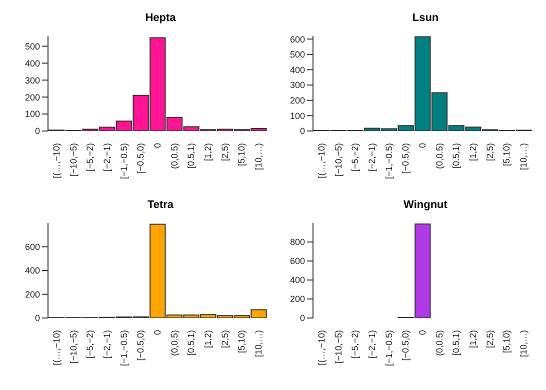 The height and width of the screenshot is (390, 546). What do you see at coordinates (297, 242) in the screenshot?
I see `y-tick-label: 800` at bounding box center [297, 242].